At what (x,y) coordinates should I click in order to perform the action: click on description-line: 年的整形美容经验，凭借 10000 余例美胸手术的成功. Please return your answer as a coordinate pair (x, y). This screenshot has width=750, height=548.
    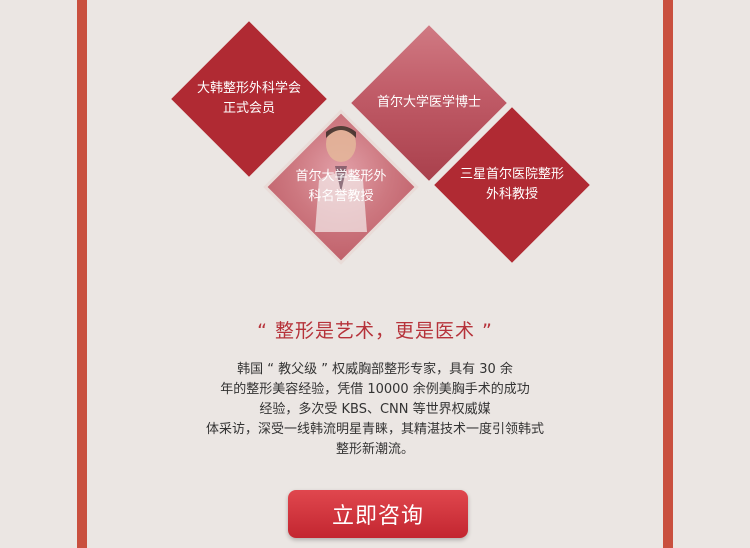
    Looking at the image, I should click on (375, 389).